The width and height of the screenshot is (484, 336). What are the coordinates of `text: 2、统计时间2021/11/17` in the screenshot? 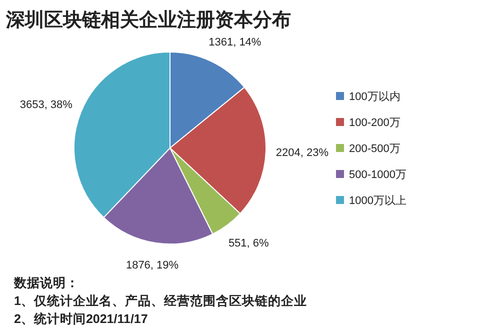 It's located at (81, 318).